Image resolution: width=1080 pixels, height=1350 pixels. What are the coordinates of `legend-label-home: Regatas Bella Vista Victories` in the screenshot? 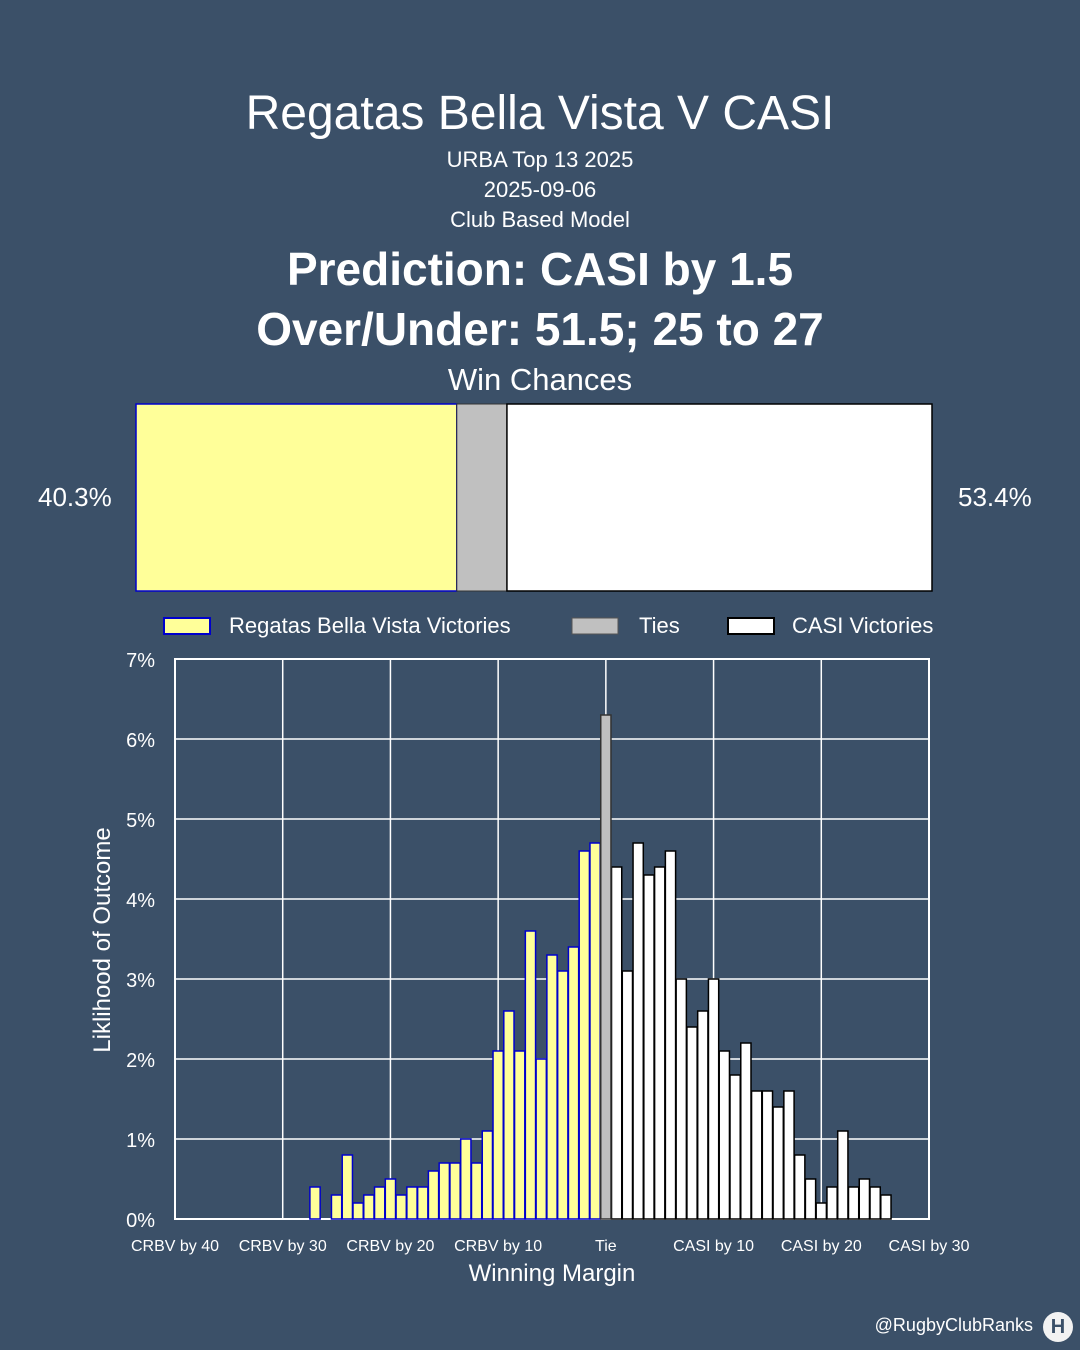 It's located at (370, 625).